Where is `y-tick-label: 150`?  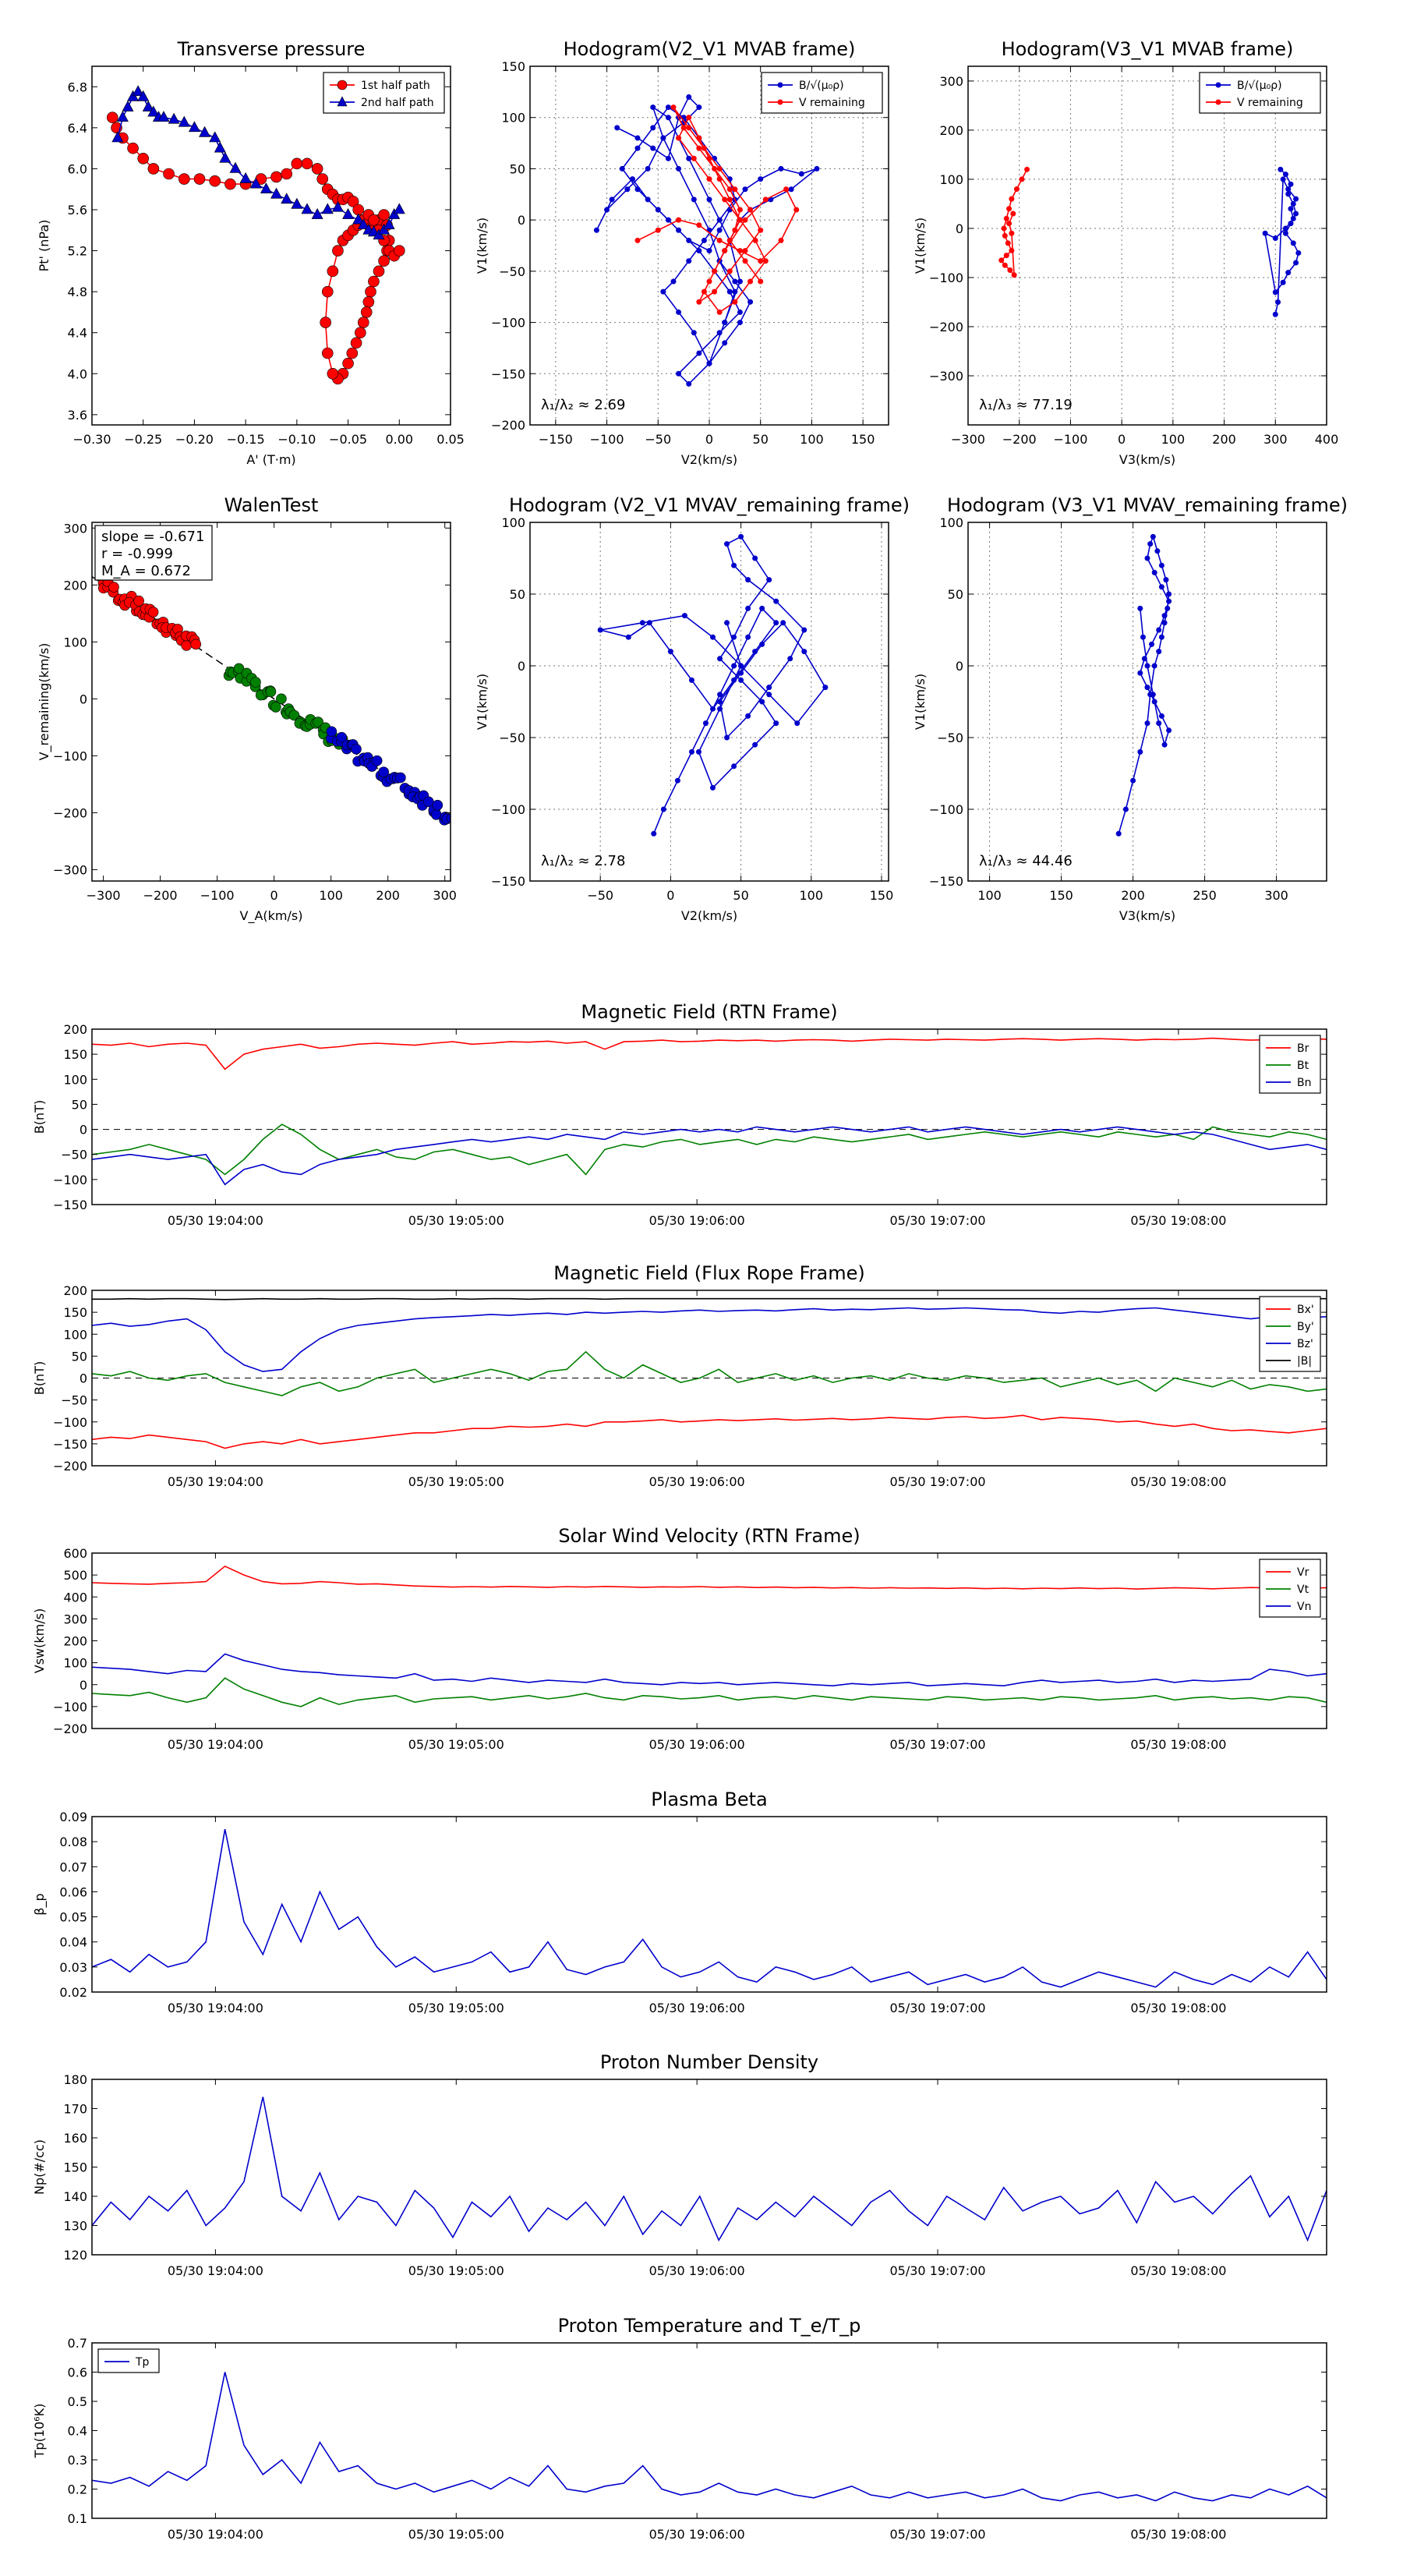
y-tick-label: 150 is located at coordinates (75, 2167).